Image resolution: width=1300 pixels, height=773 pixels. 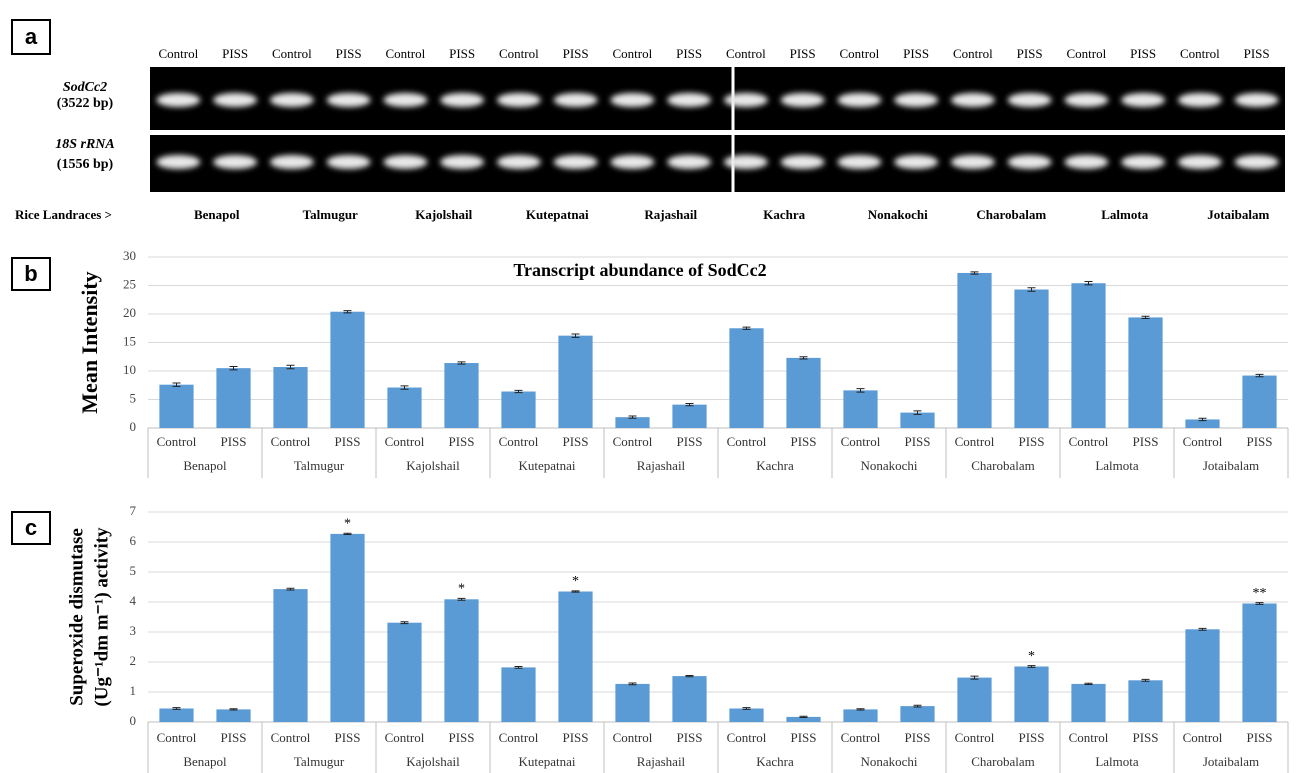 What do you see at coordinates (1011, 214) in the screenshot?
I see `landrace-label: Charobalam` at bounding box center [1011, 214].